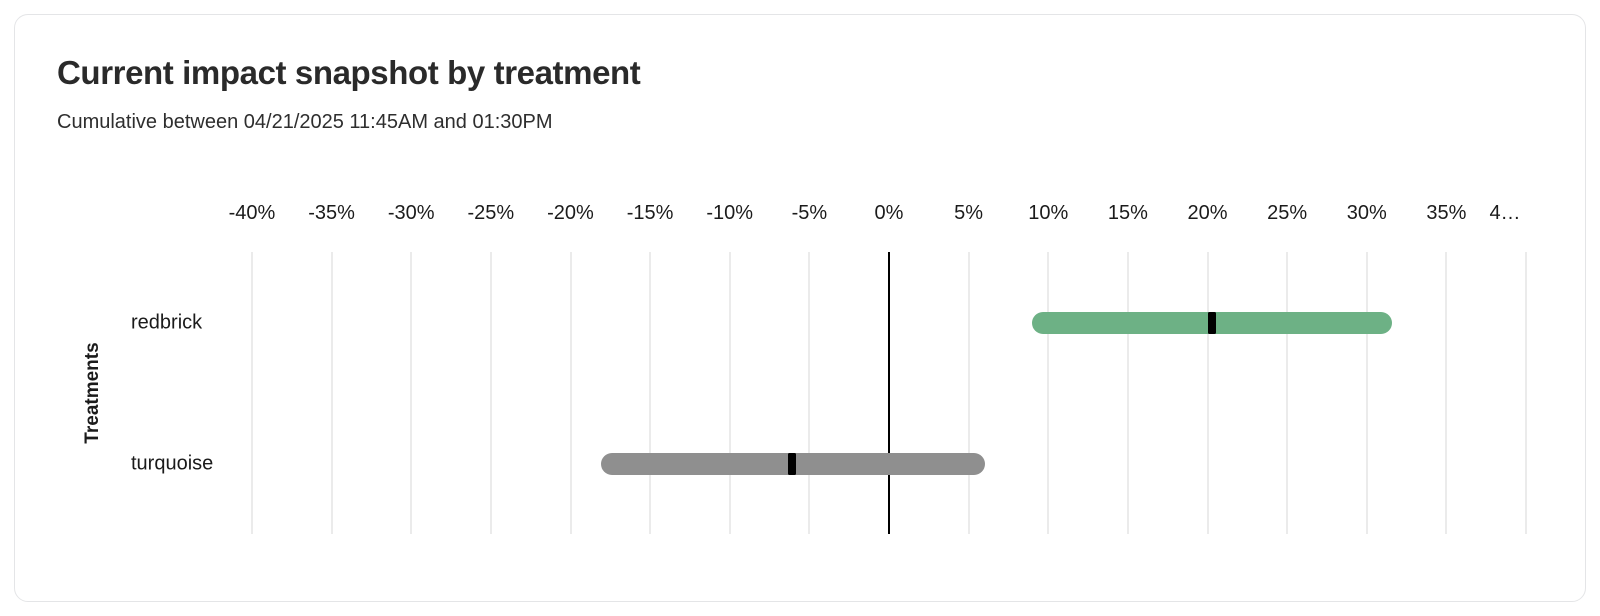  Describe the element at coordinates (570, 393) in the screenshot. I see `gridline--20` at that location.